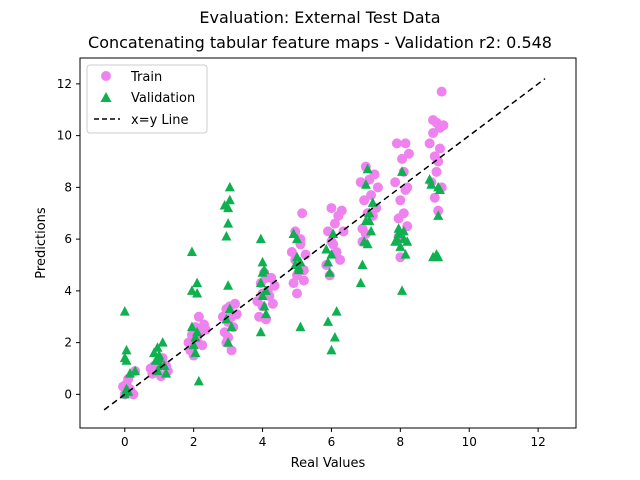 This screenshot has width=640, height=480. What do you see at coordinates (194, 442) in the screenshot?
I see `x-tick-label: 2` at bounding box center [194, 442].